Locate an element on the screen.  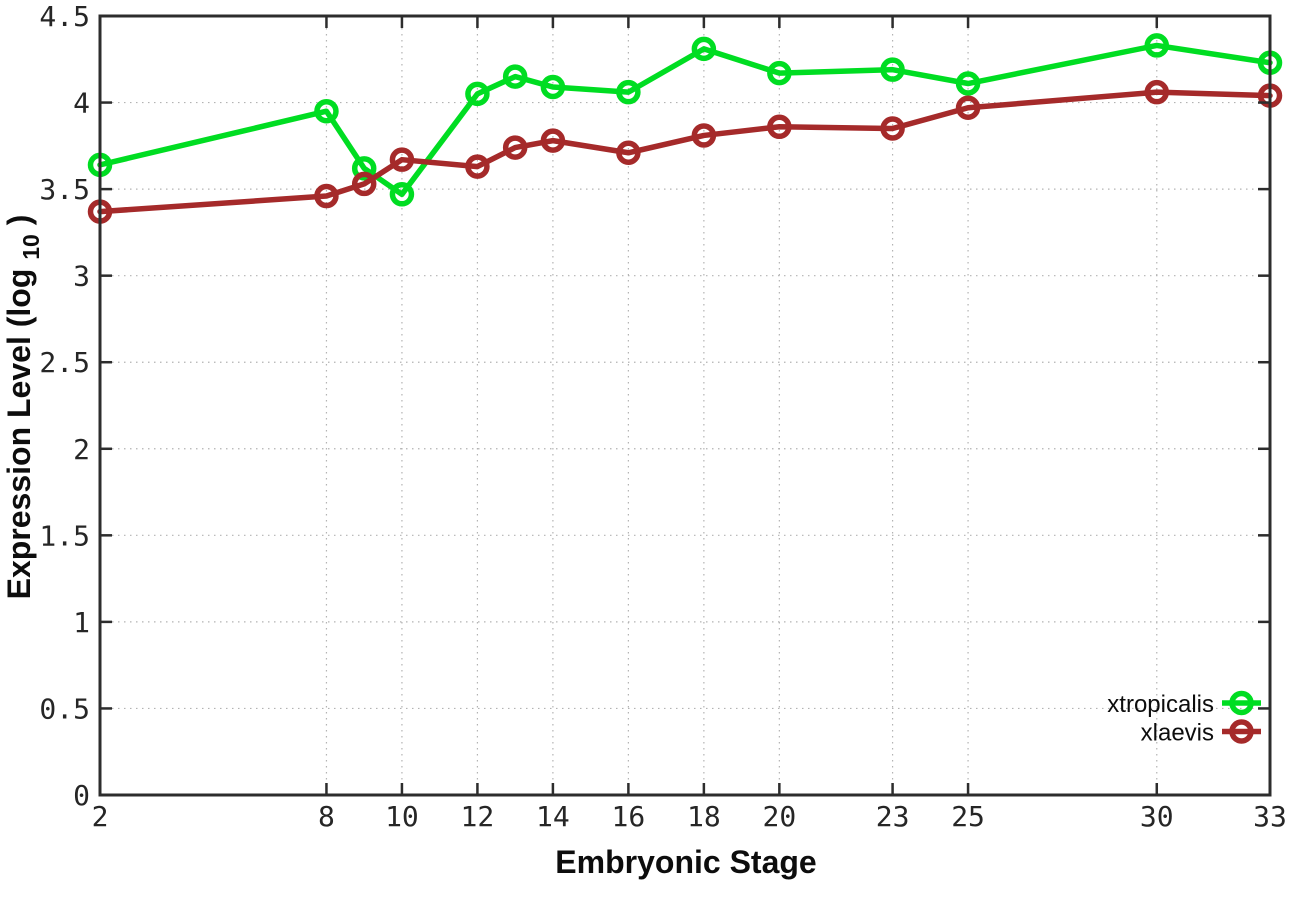
y-tick-label: 3.5 is located at coordinates (64, 189).